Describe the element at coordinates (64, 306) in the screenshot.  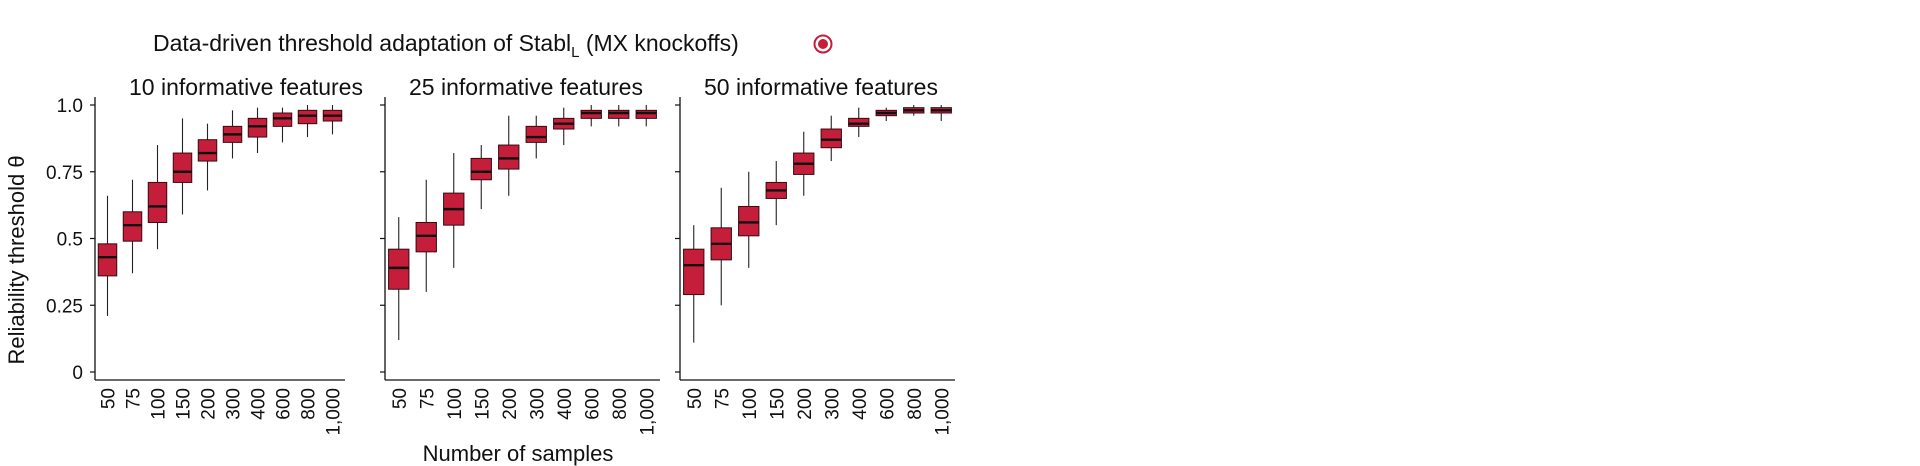
I see `y-tick-label: 0.25` at that location.